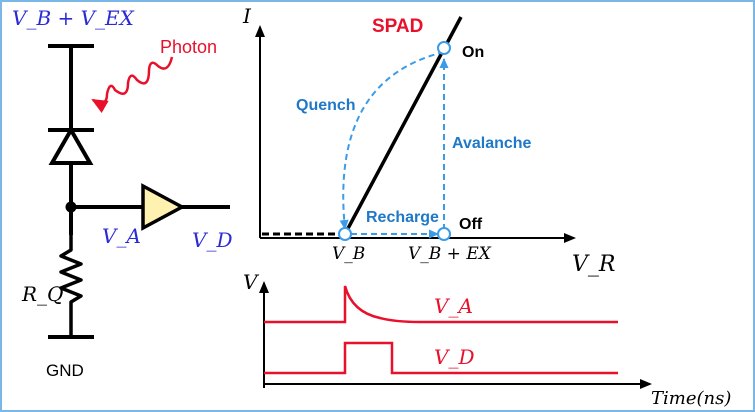 Image resolution: width=755 pixels, height=412 pixels. I want to click on off-point, so click(444, 234).